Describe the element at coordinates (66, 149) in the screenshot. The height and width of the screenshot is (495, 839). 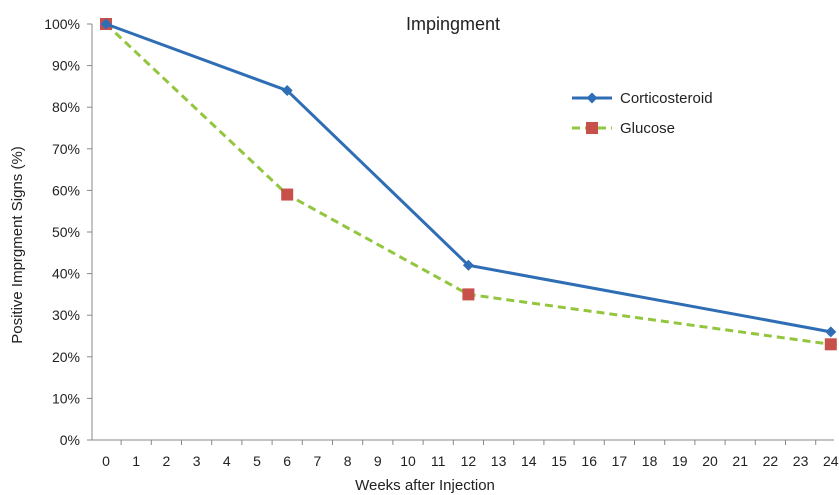
I see `y-tick-label: 70%` at that location.